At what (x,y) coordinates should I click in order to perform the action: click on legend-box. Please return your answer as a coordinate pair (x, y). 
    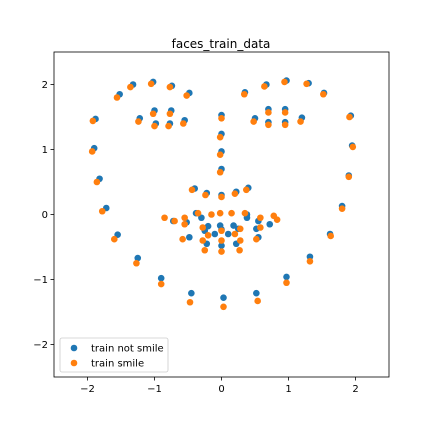
    Looking at the image, I should click on (114, 355).